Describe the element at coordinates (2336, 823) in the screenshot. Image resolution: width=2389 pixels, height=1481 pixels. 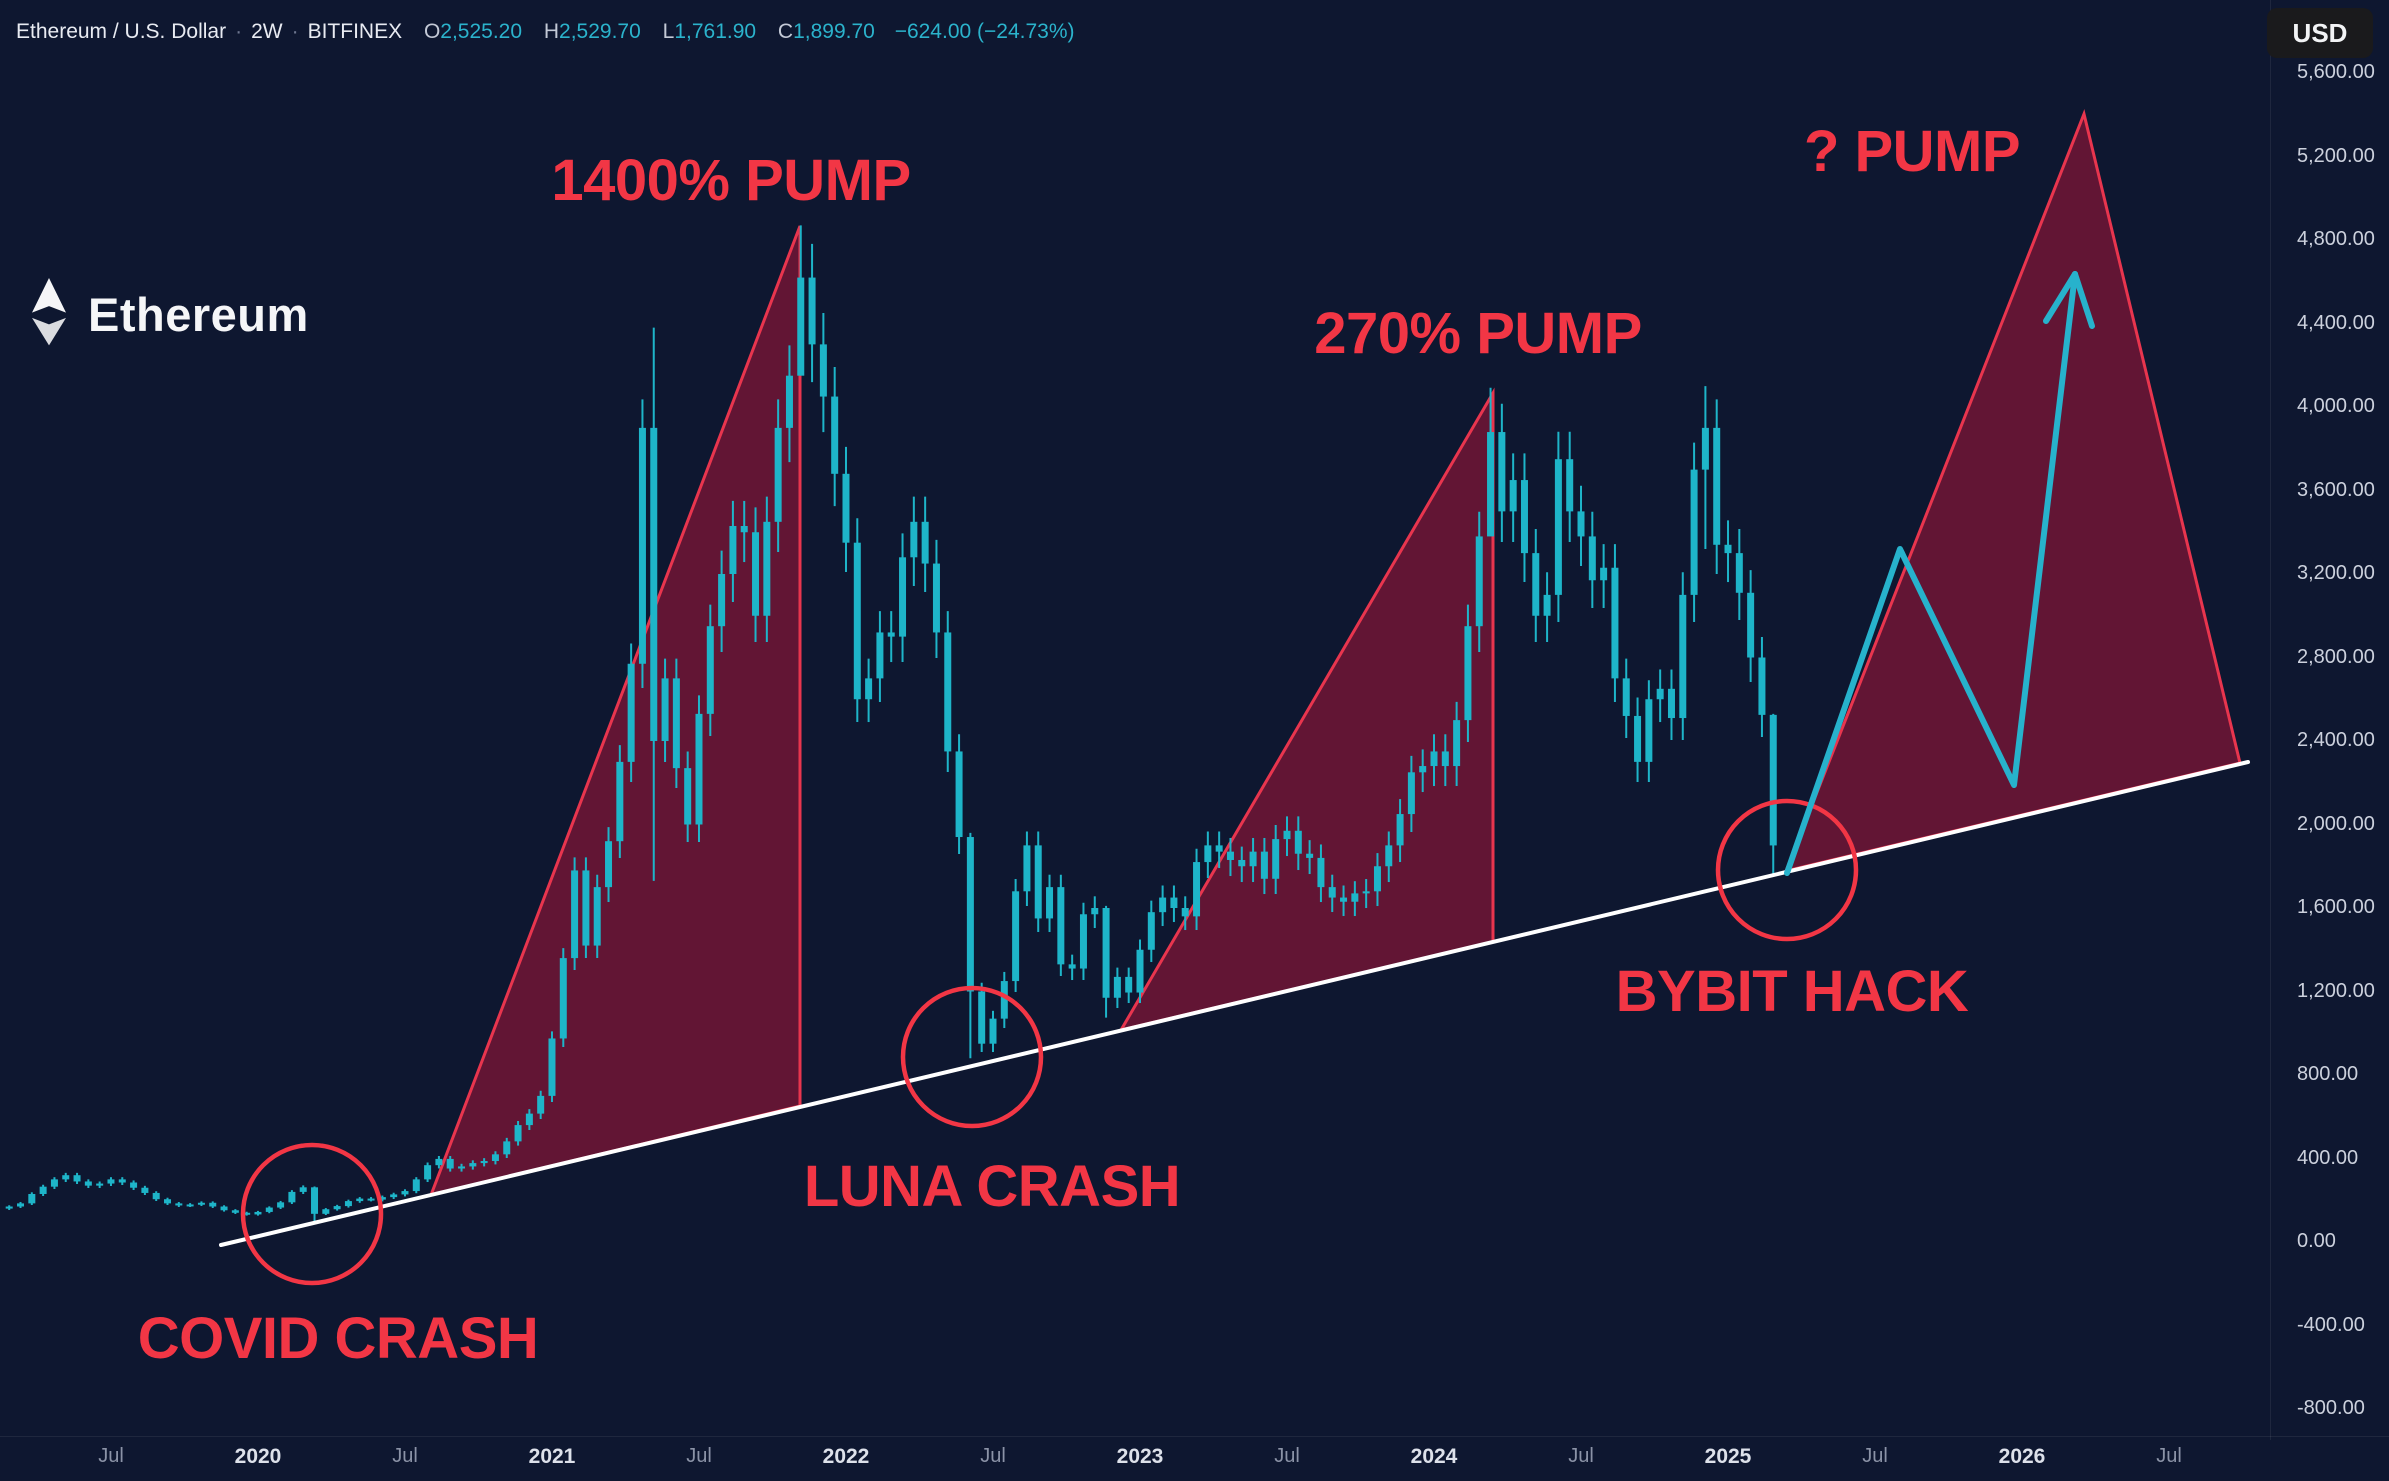
I see `price-axis-label: 2,000.00` at that location.